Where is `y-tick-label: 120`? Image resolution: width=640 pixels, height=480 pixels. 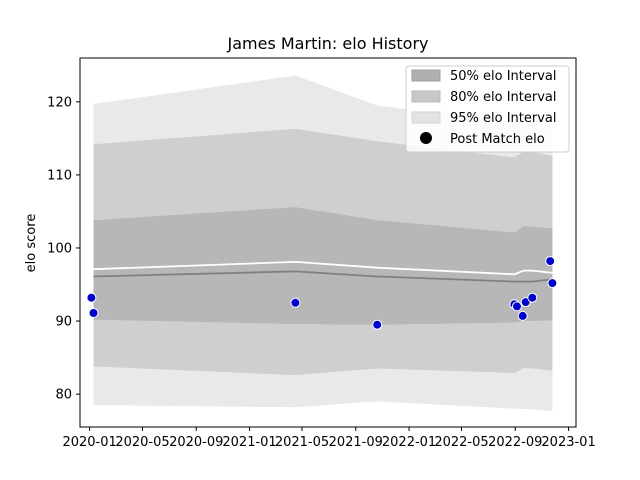
y-tick-label: 120 is located at coordinates (59, 102).